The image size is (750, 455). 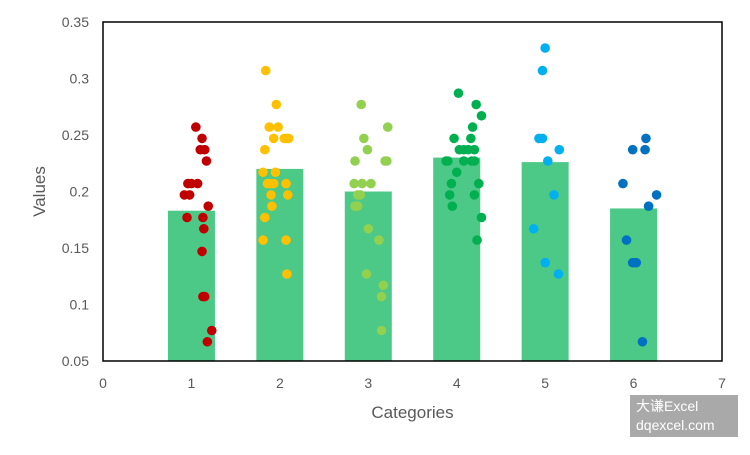 What do you see at coordinates (368, 383) in the screenshot?
I see `x-tick-label: 3` at bounding box center [368, 383].